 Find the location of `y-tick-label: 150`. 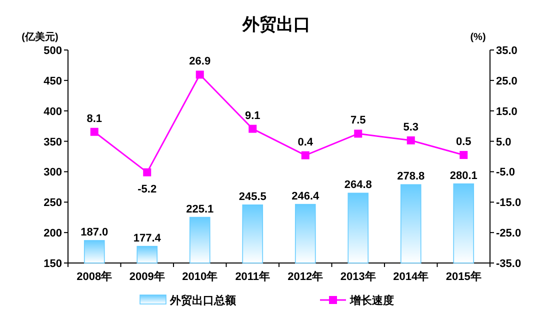

y-tick-label: 150 is located at coordinates (53, 264).